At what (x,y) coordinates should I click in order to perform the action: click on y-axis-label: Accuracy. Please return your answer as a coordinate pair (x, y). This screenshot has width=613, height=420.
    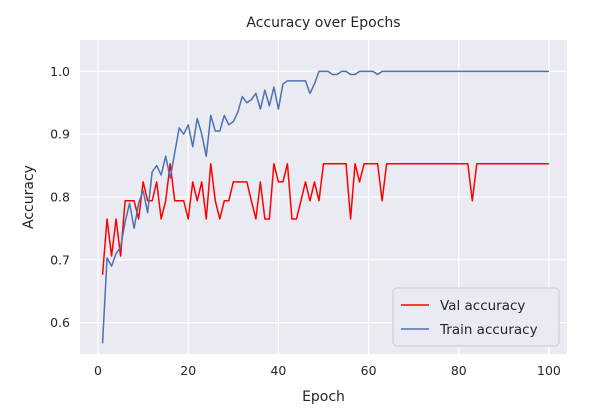
    Looking at the image, I should click on (29, 197).